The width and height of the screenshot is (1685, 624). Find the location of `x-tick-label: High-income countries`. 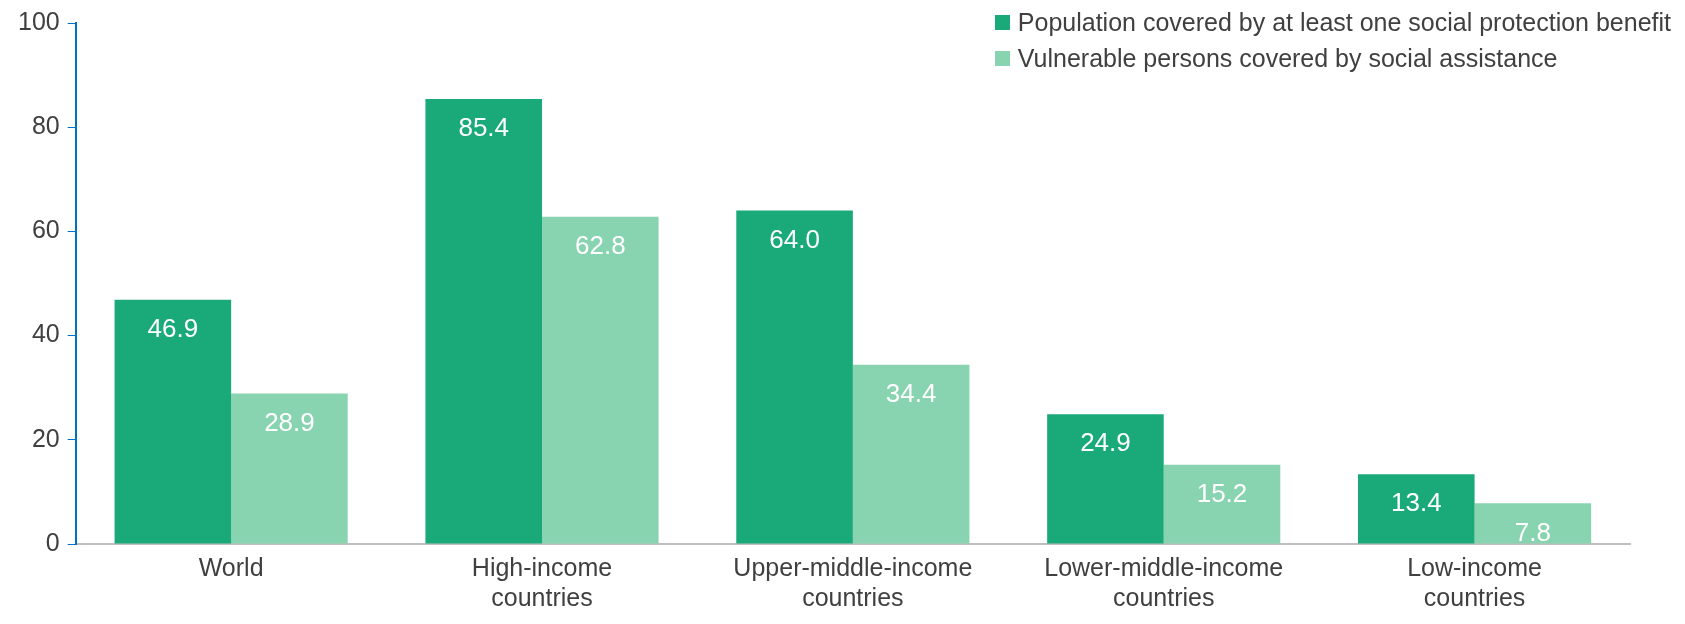

x-tick-label: High-income countries is located at coordinates (542, 581).